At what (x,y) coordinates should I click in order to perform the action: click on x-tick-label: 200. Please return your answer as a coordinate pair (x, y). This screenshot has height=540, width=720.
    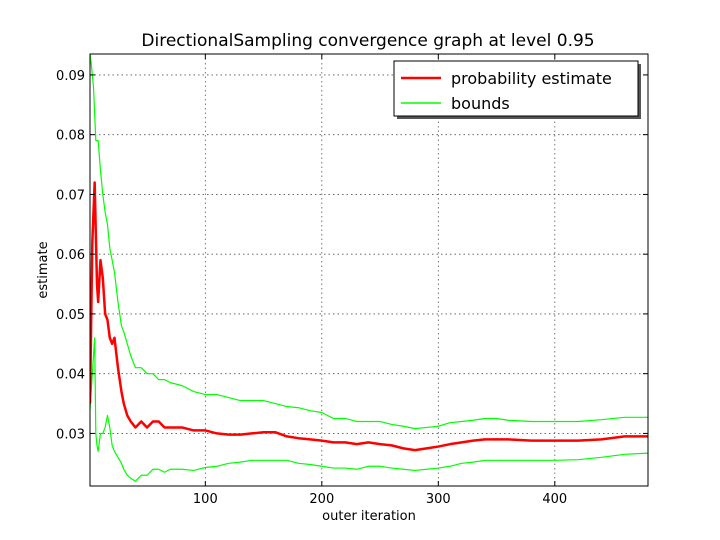
    Looking at the image, I should click on (321, 499).